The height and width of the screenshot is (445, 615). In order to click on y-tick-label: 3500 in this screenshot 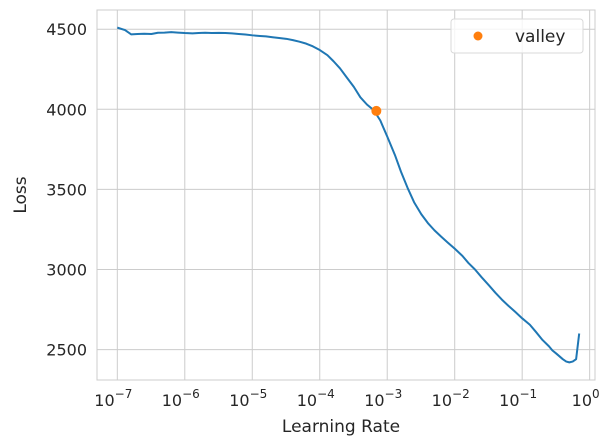, I will do `click(66, 189)`.